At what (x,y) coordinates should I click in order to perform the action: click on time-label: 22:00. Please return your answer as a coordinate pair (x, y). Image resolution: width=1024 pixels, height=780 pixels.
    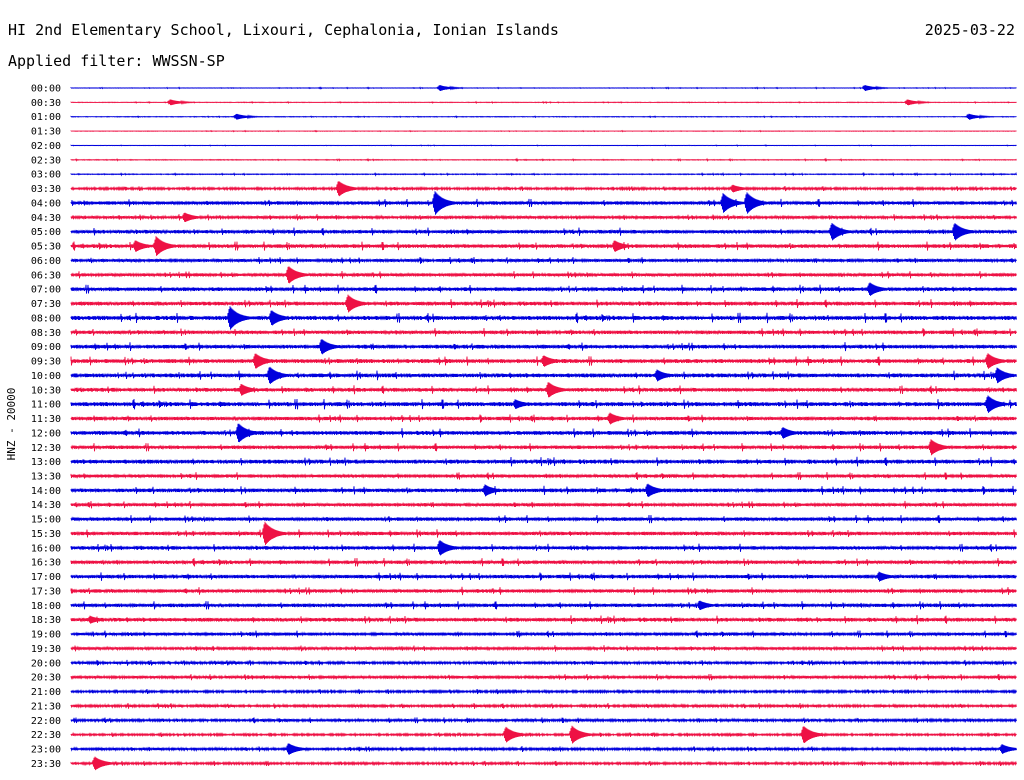
    Looking at the image, I should click on (46, 721).